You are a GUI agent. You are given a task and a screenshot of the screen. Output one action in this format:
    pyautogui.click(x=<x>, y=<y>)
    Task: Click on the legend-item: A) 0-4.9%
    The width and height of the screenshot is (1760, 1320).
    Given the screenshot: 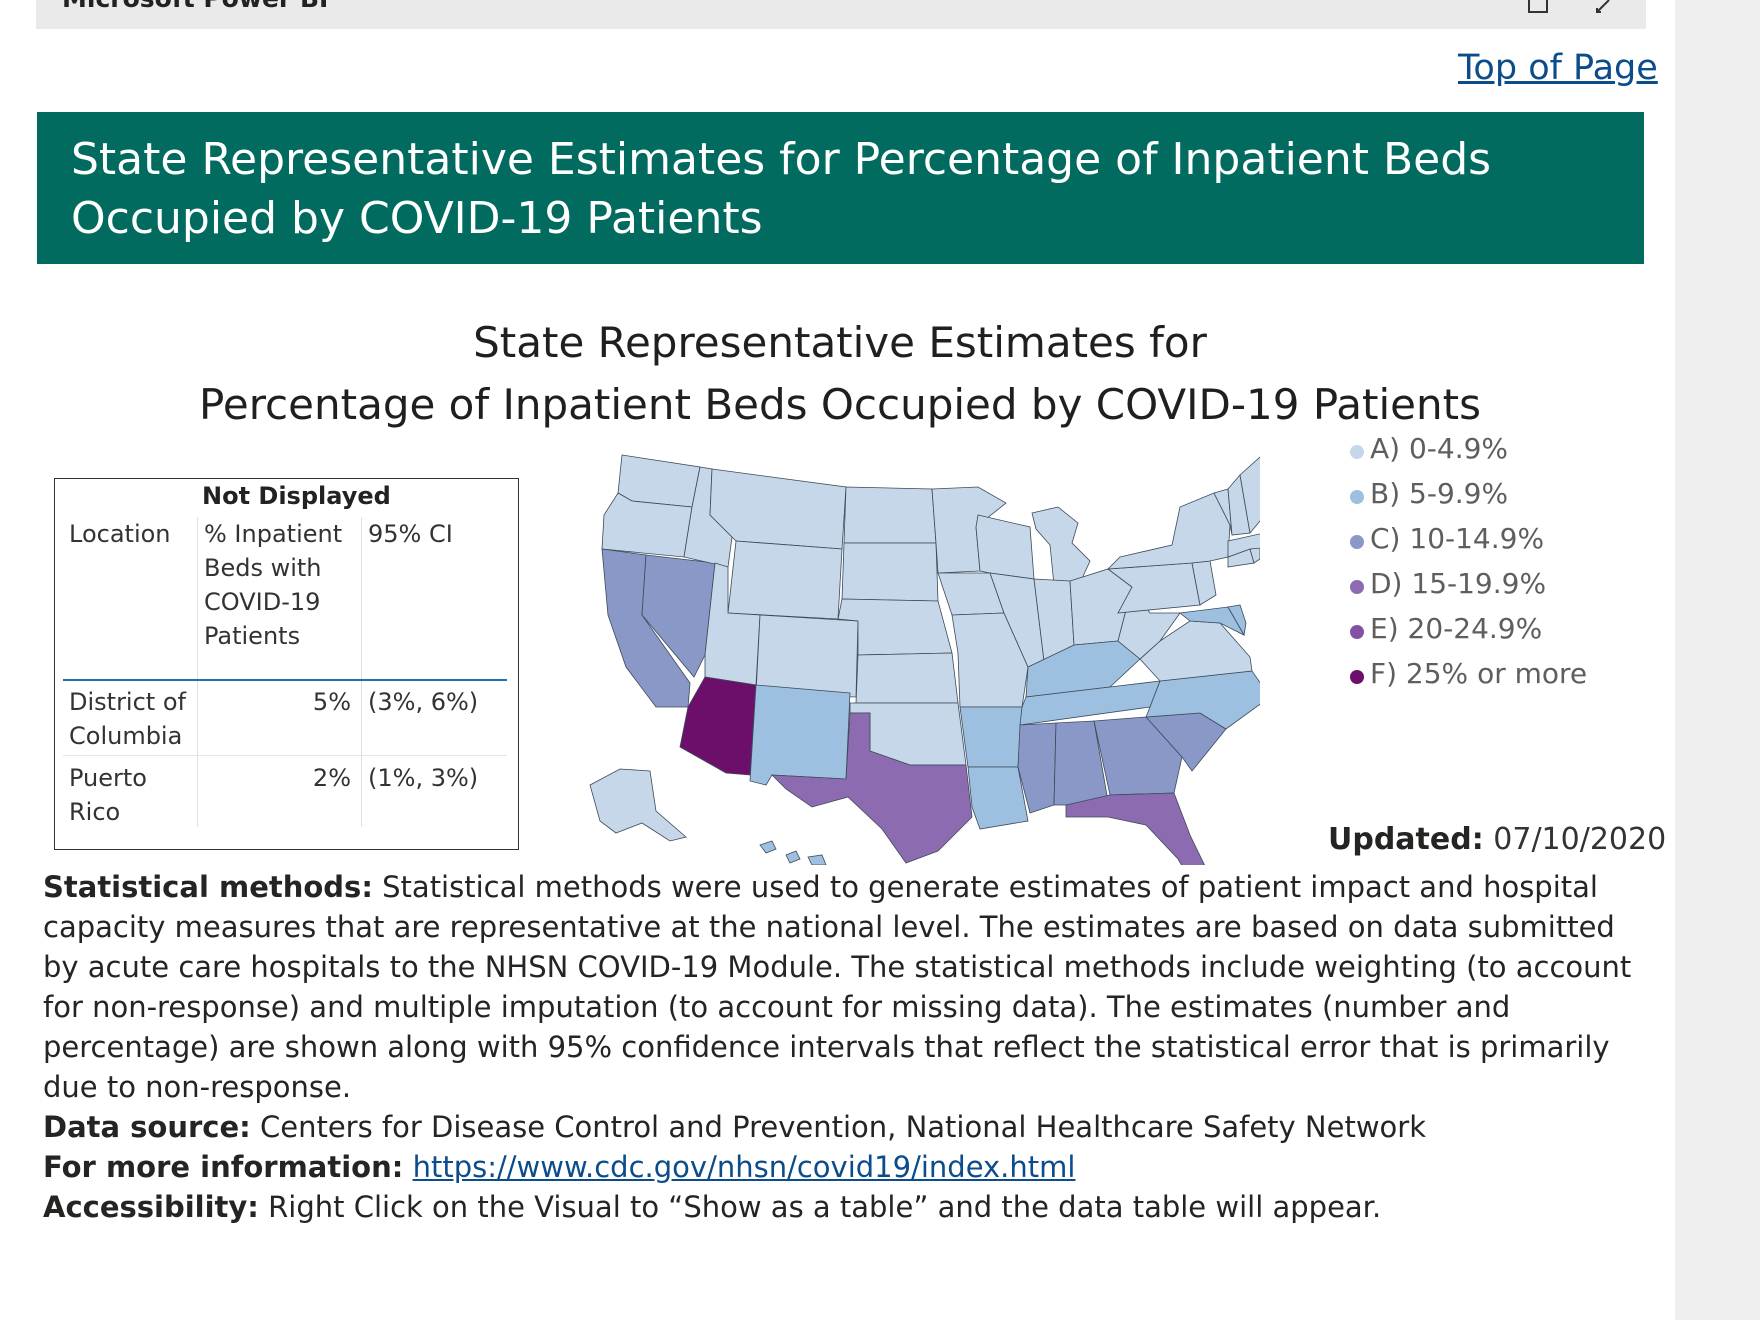 What is the action you would take?
    pyautogui.click(x=1478, y=450)
    